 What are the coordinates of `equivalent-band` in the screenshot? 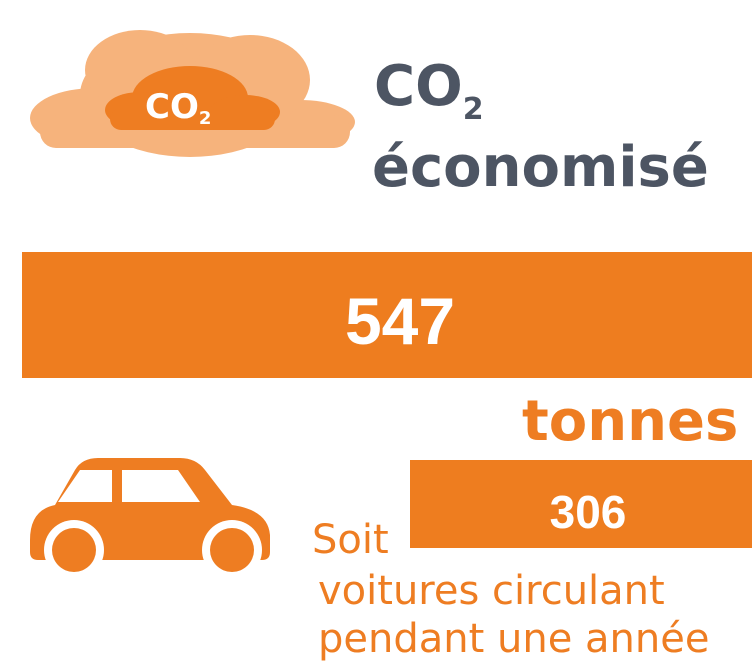 It's located at (581, 504).